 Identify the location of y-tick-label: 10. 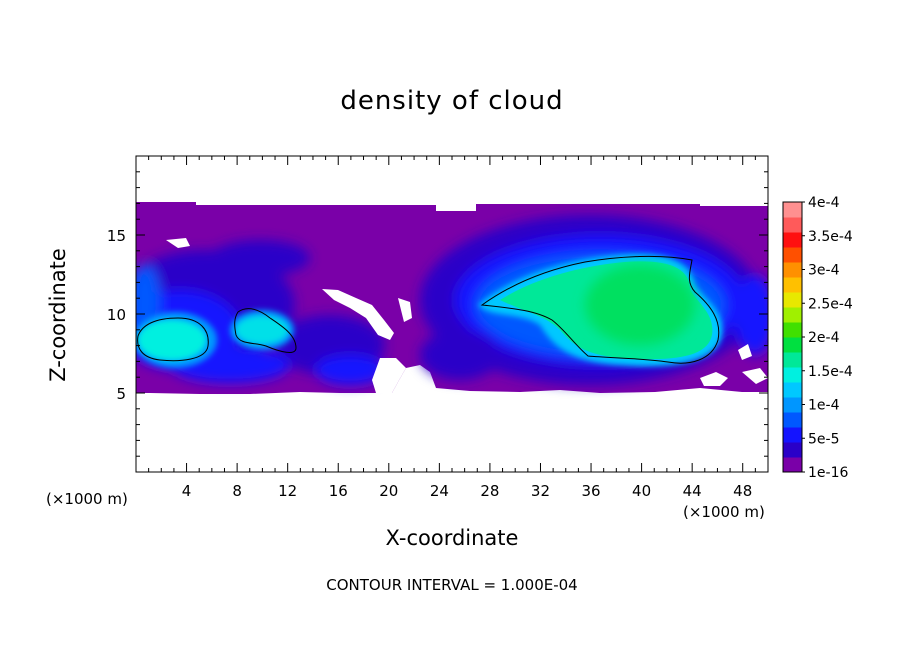
(116, 315).